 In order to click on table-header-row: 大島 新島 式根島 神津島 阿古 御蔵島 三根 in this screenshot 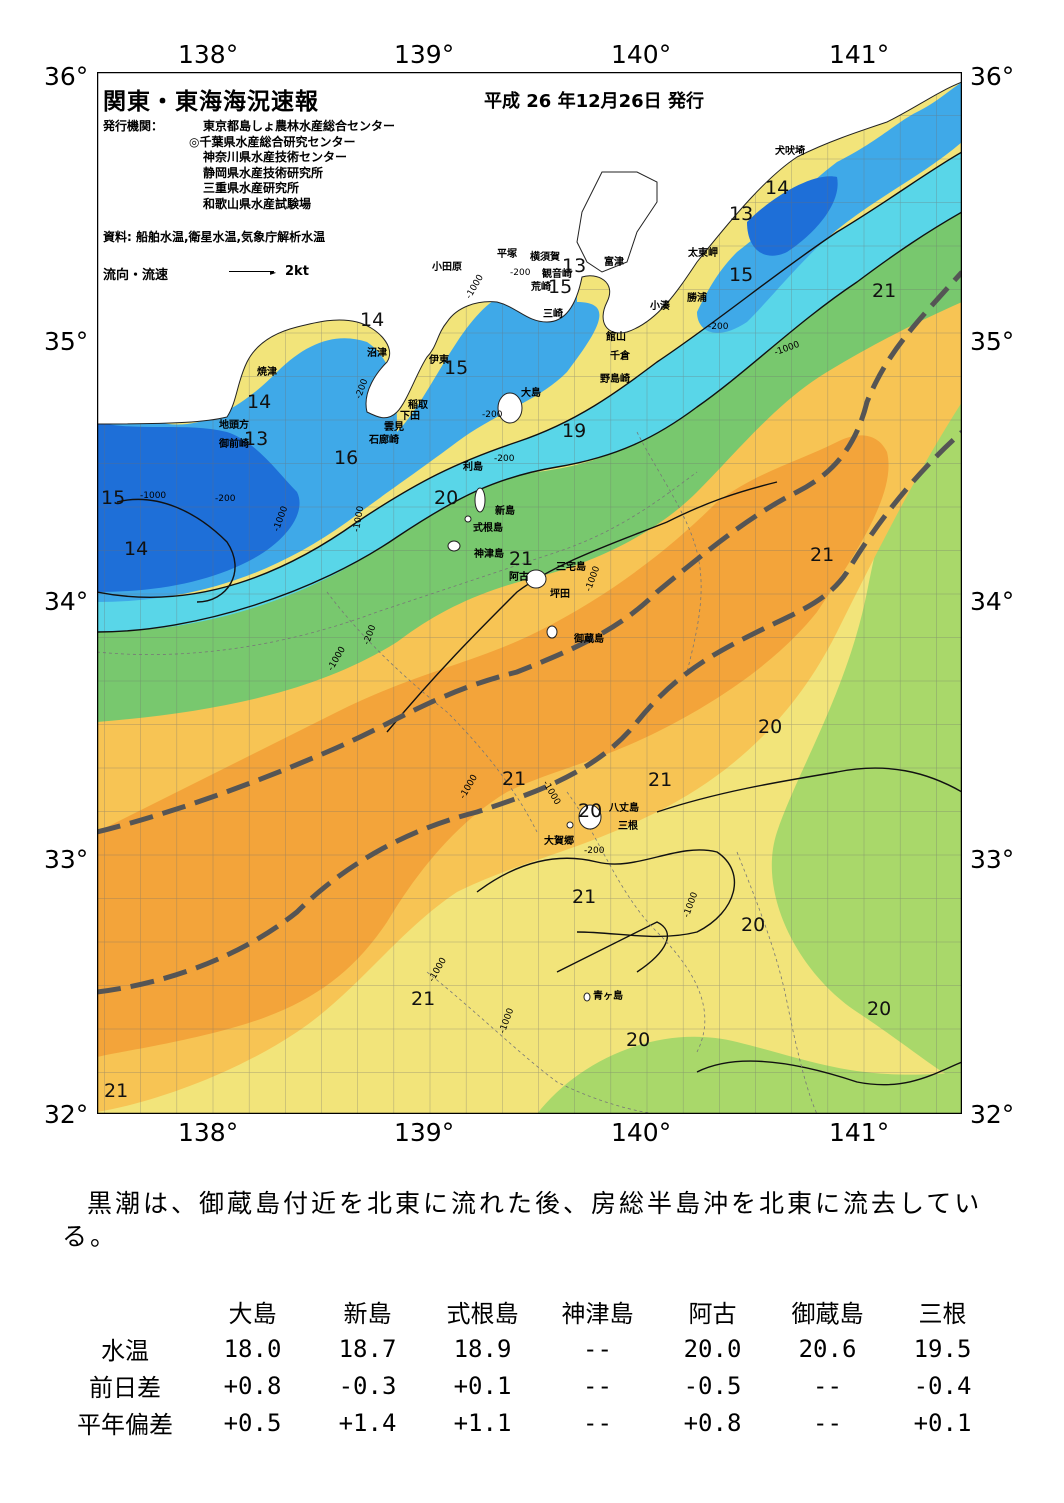, I will do `click(527, 1311)`.